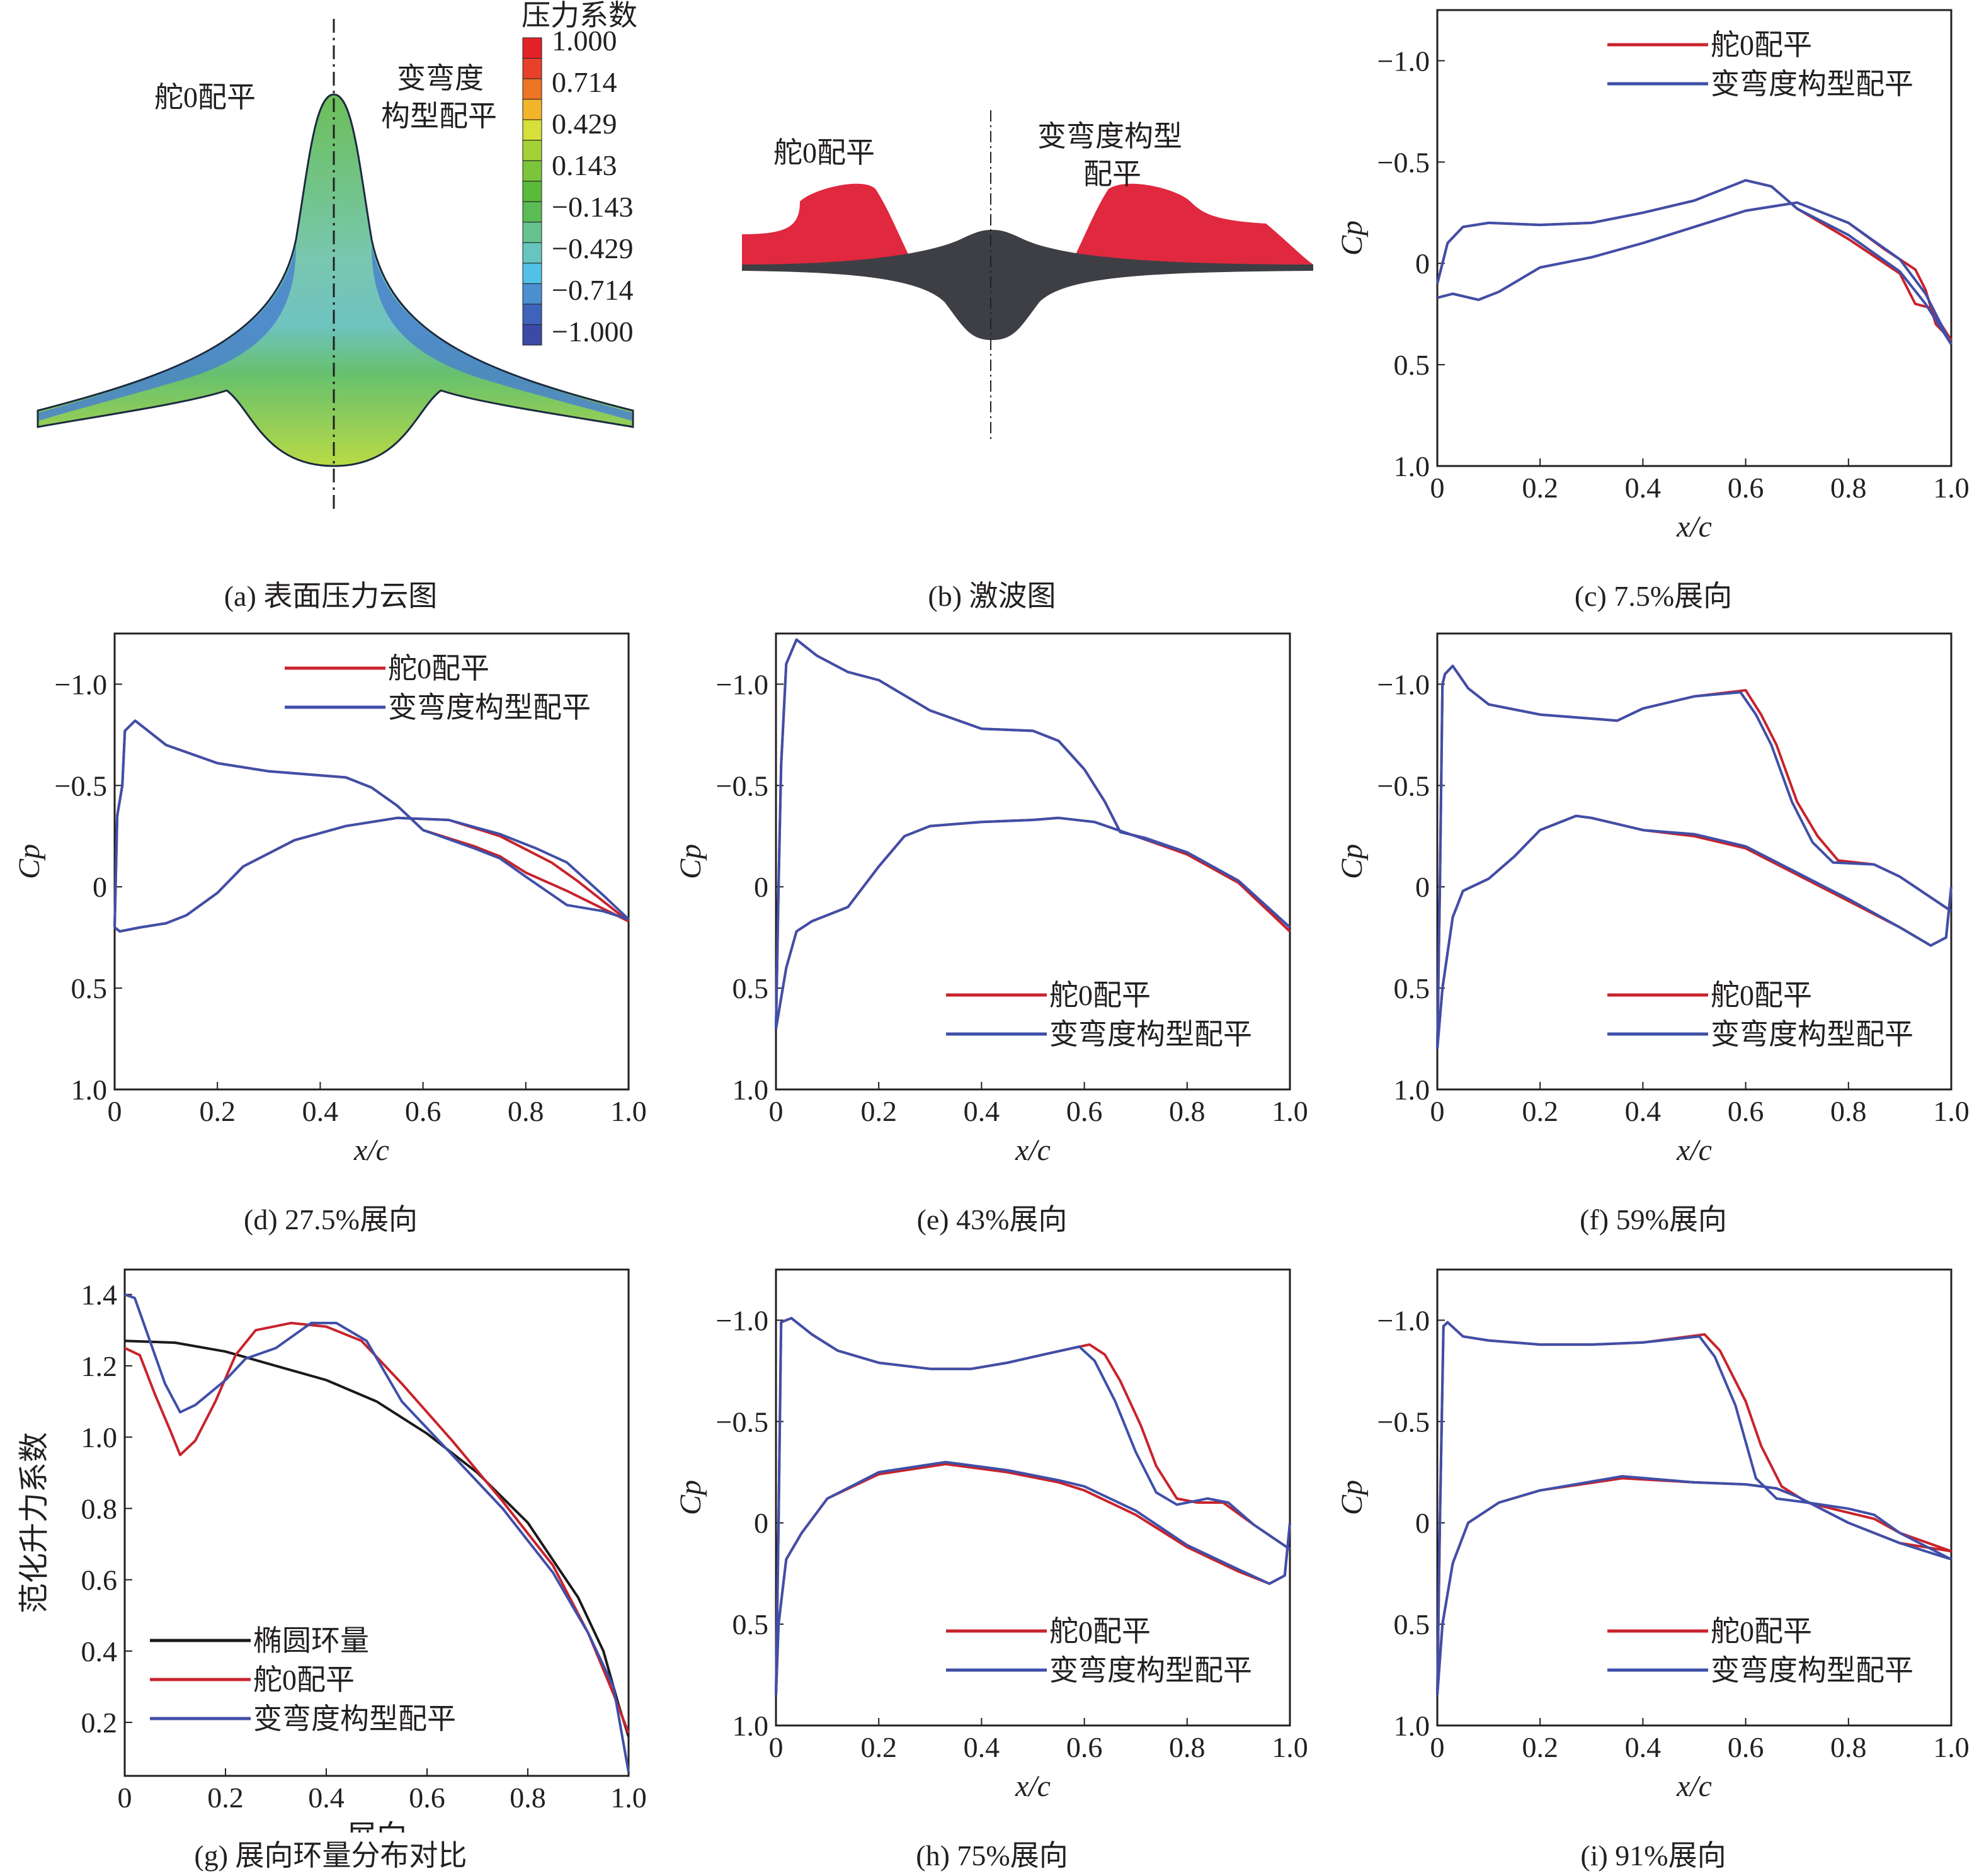  Describe the element at coordinates (1109, 136) in the screenshot. I see `label-camber-morph-line1: 变弯度构型` at that location.